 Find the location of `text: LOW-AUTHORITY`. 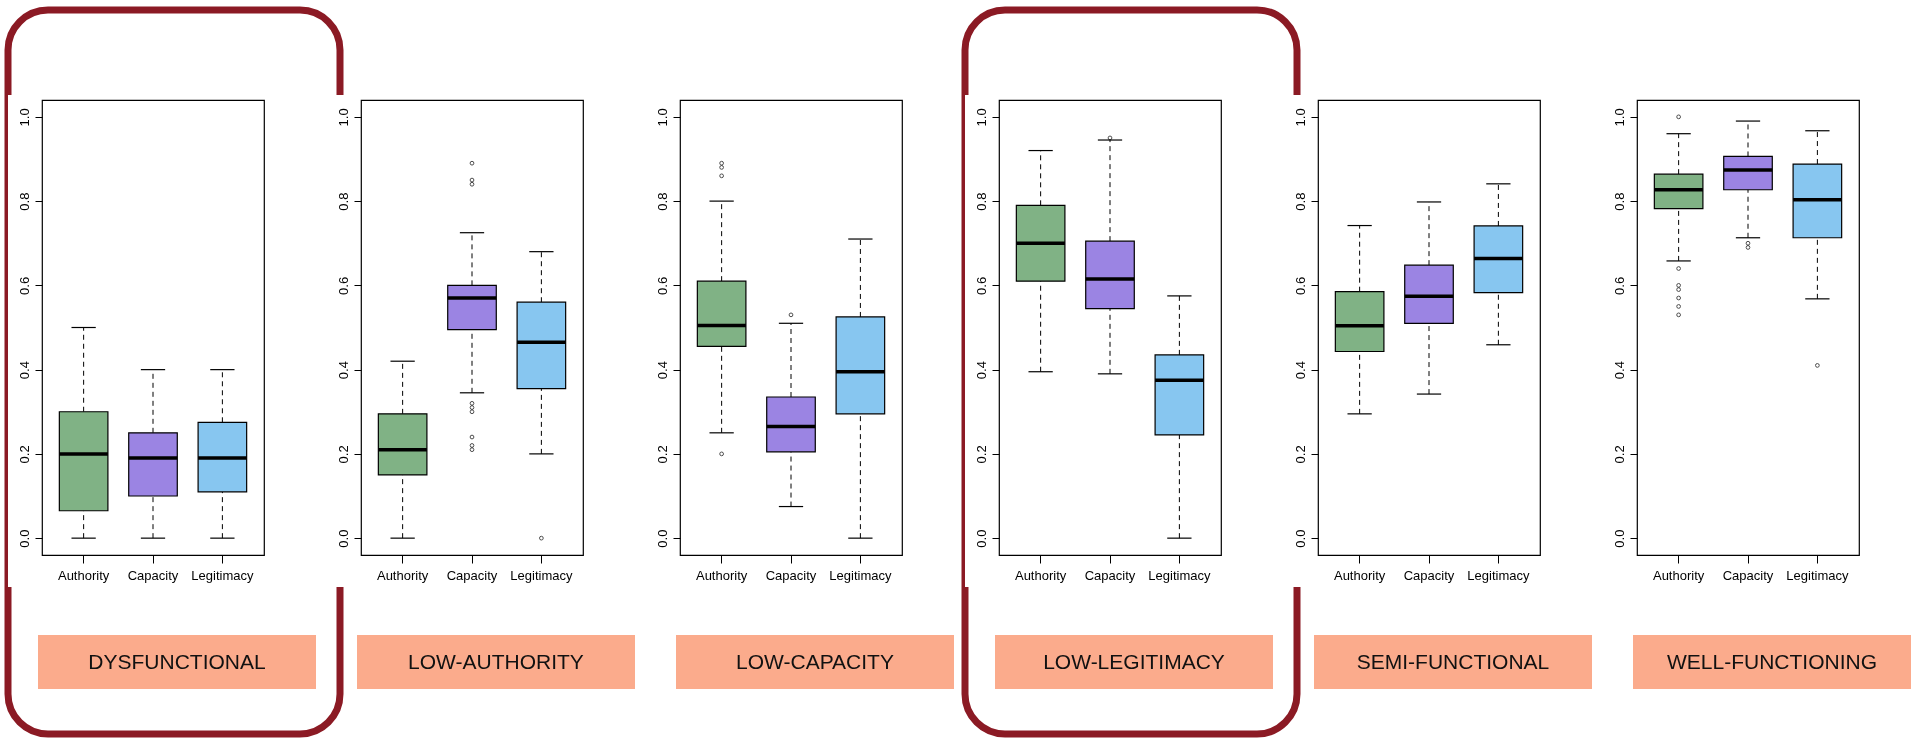

text: LOW-AUTHORITY is located at coordinates (496, 662).